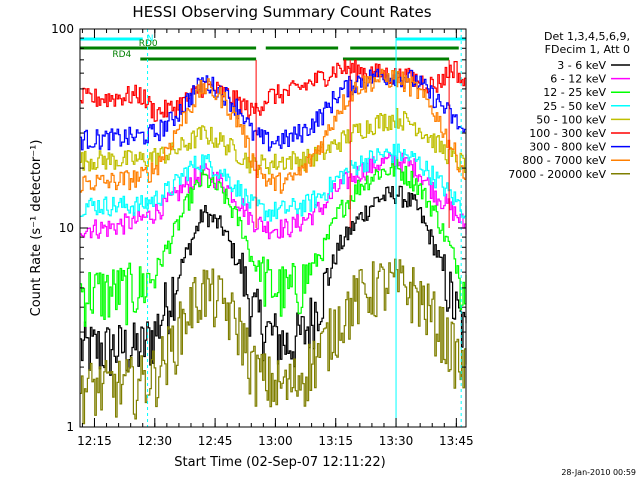  I want to click on legend-label: 300 - 800 keV, so click(567, 147).